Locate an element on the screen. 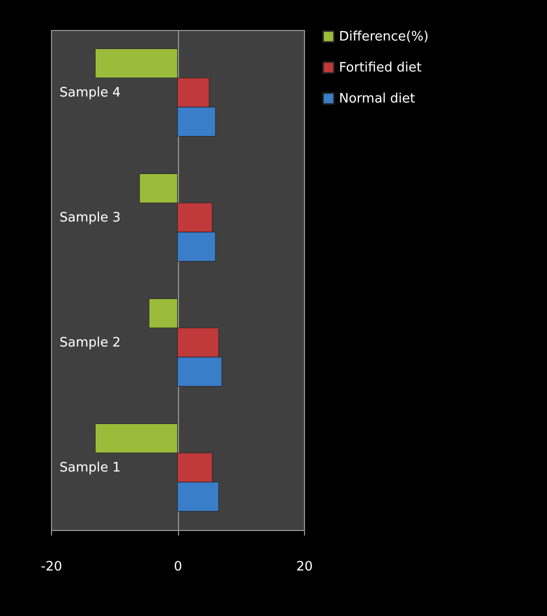 The image size is (547, 616). x-tick-label: 20 is located at coordinates (304, 567).